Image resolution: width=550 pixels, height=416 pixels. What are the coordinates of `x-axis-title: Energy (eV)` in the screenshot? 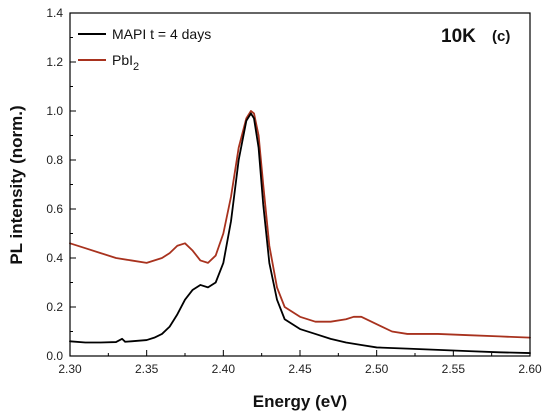 It's located at (300, 401).